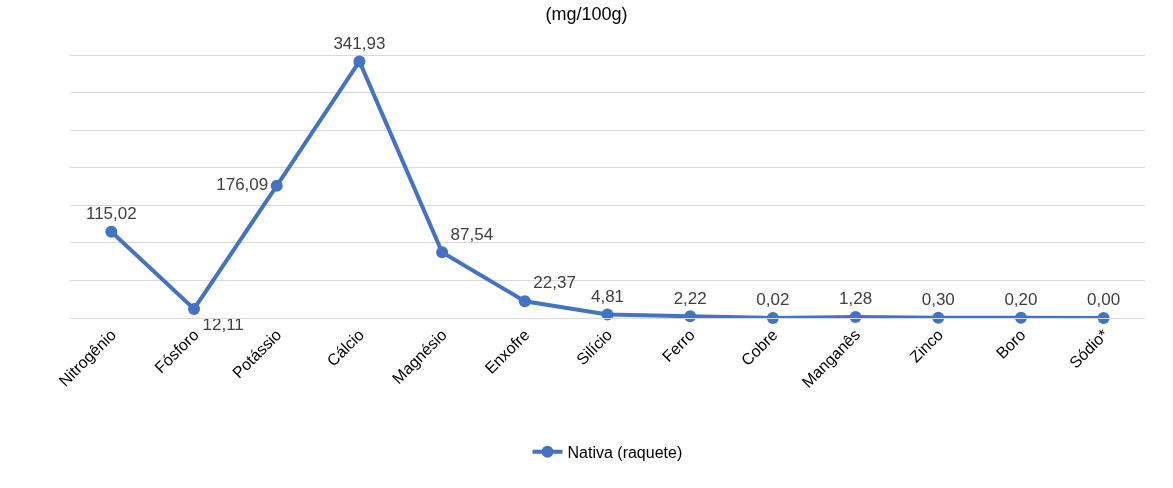 The height and width of the screenshot is (488, 1173). Describe the element at coordinates (625, 452) in the screenshot. I see `legend-label: Nativa (raquete)` at that location.